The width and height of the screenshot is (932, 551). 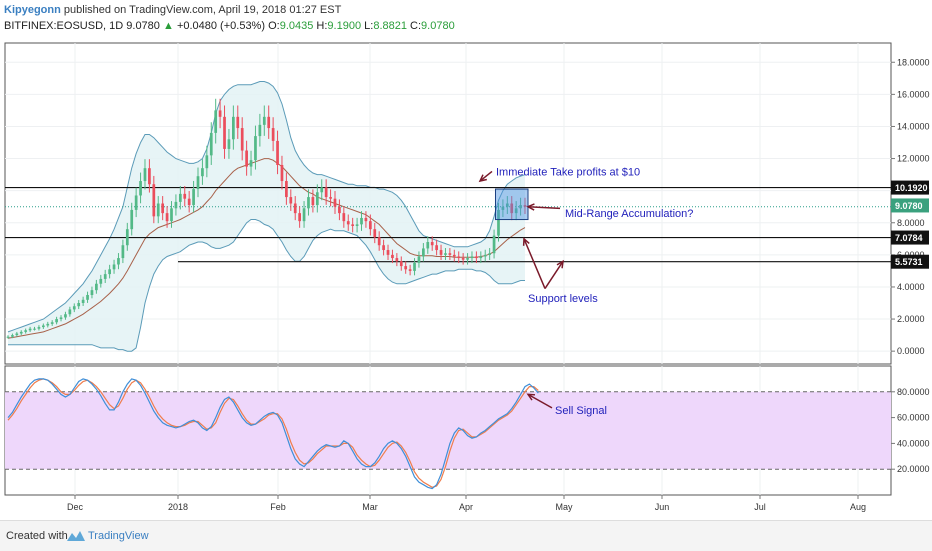 I want to click on open-value: 9.0435, so click(x=296, y=26).